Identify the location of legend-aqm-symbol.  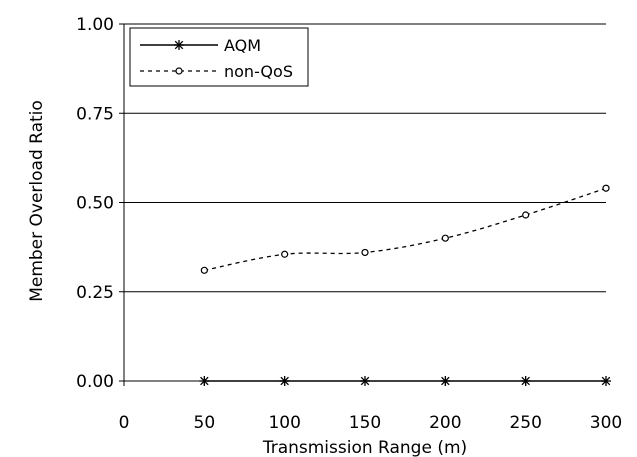
(179, 45).